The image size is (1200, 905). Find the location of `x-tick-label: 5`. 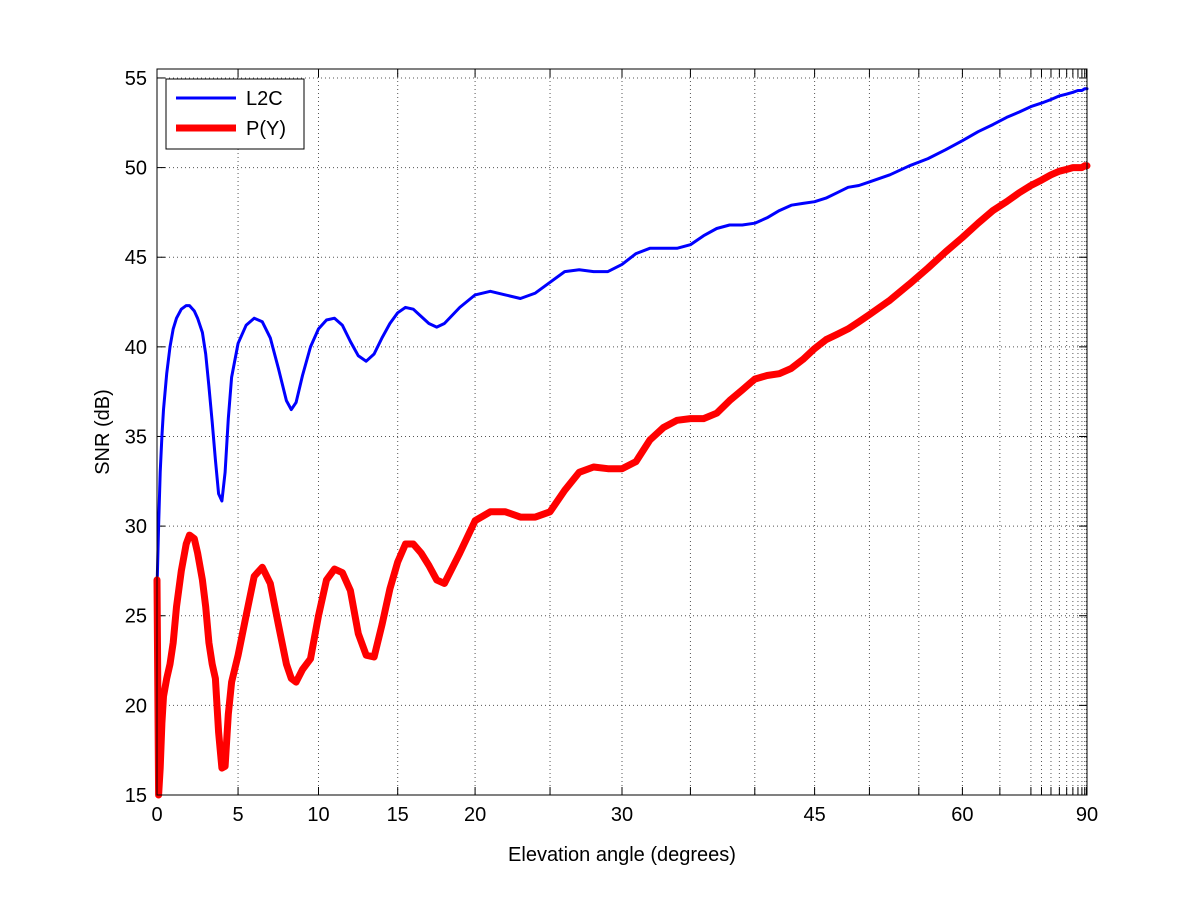

x-tick-label: 5 is located at coordinates (237, 815).